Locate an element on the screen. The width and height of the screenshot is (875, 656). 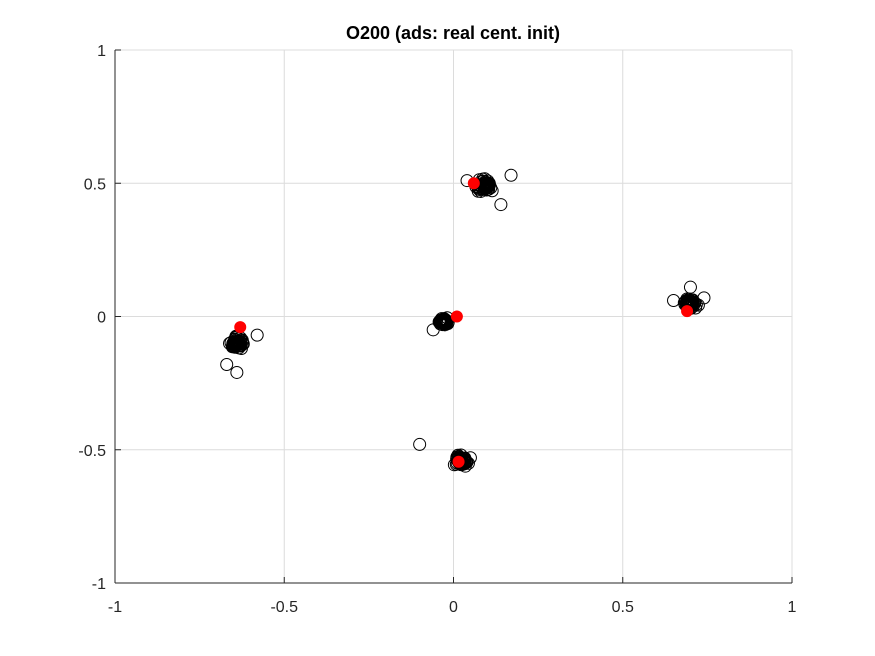
x-tick-label: 0 is located at coordinates (453, 607).